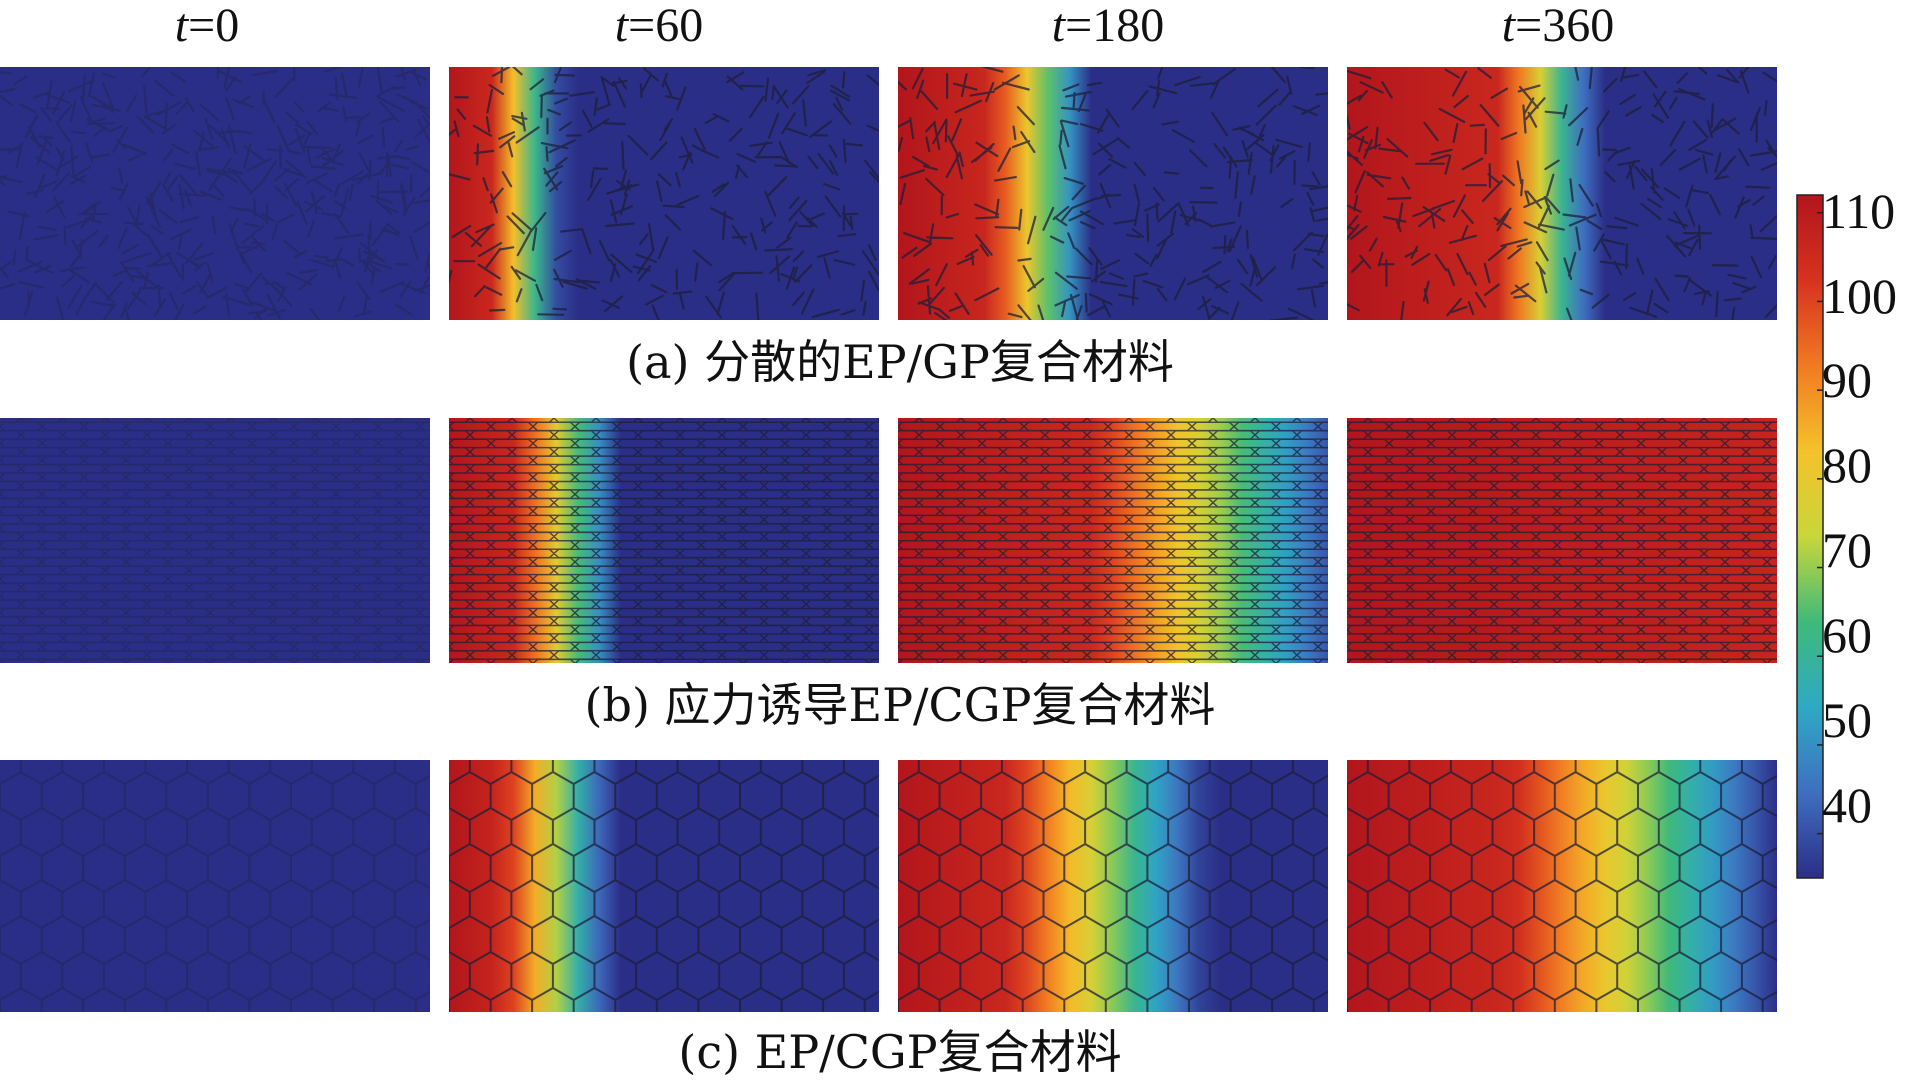 This screenshot has height=1090, width=1913. I want to click on caption-row-c: (c) EP/CGP复合材料, so click(900, 1052).